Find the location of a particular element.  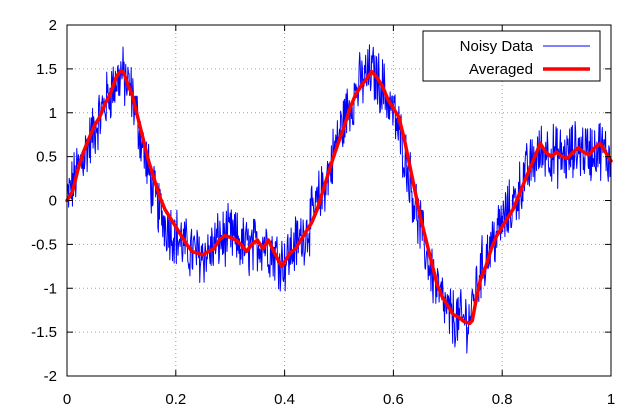

x-tick-label: 1 is located at coordinates (611, 399).